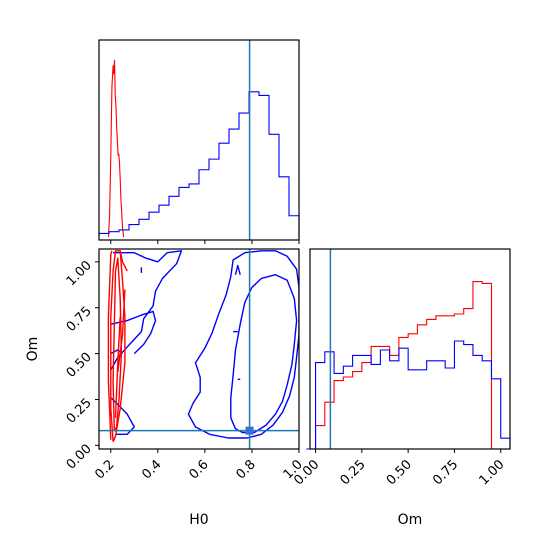  Describe the element at coordinates (246, 469) in the screenshot. I see `h0-tick-label-3: 0.8` at that location.